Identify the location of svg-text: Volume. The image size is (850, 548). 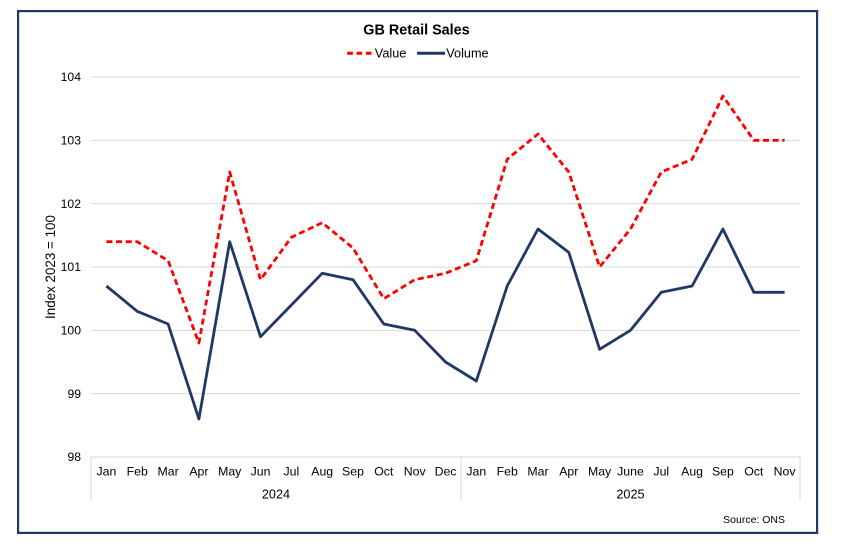
(467, 54).